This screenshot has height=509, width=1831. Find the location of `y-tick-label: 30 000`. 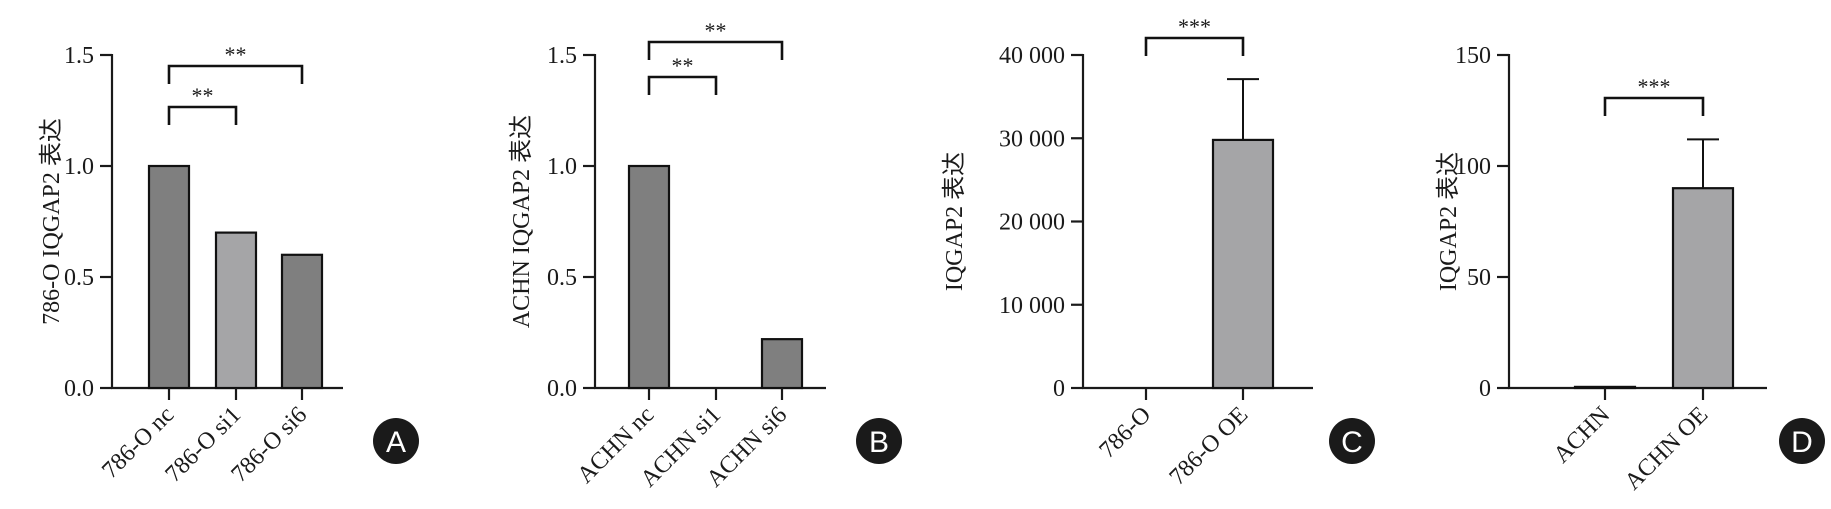

y-tick-label: 30 000 is located at coordinates (1032, 139).